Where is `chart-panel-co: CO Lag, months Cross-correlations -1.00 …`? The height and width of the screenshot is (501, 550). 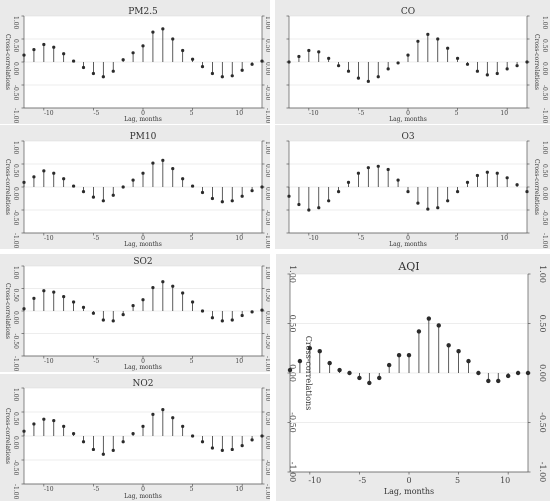 chart-panel-co: CO Lag, months Cross-correlations -1.00 … is located at coordinates (412, 62).